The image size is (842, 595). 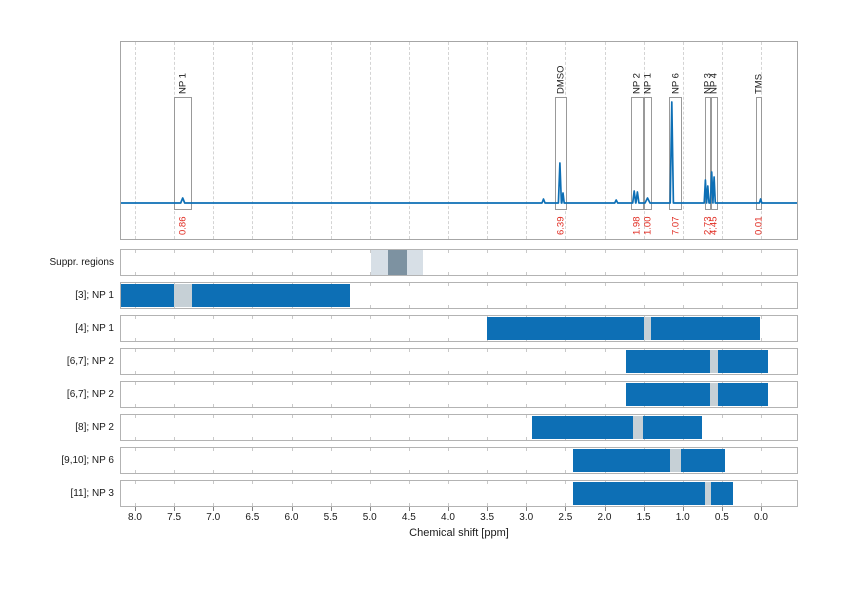 What do you see at coordinates (174, 517) in the screenshot?
I see `x-tick-label: 7.5` at bounding box center [174, 517].